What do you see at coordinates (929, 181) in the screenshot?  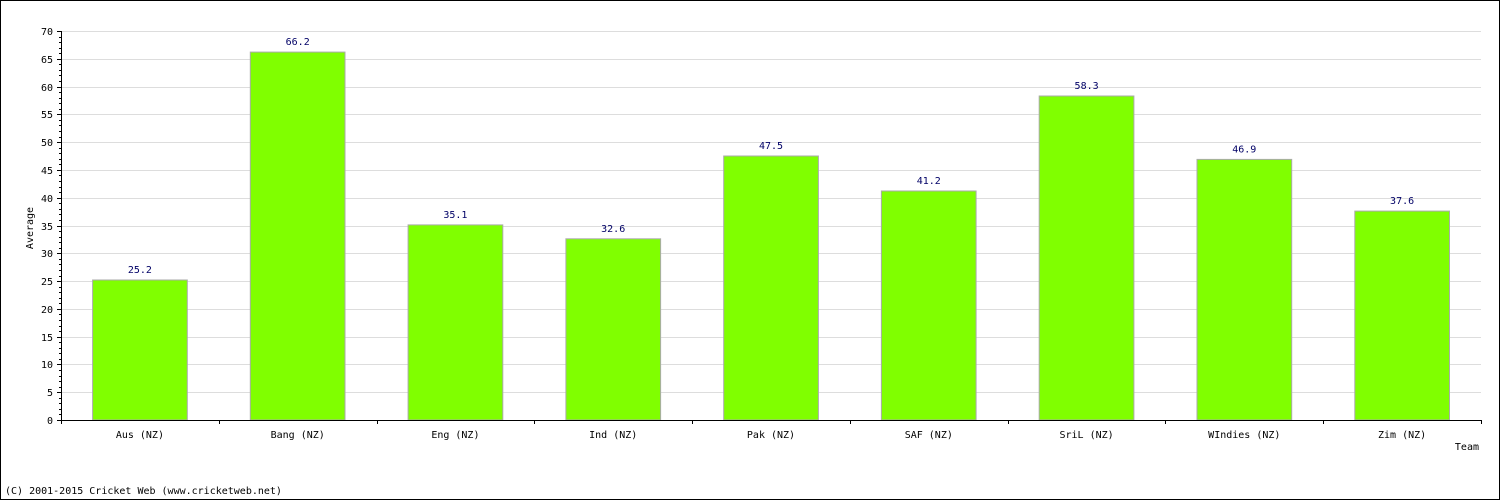 I see `data-label: 41.2` at bounding box center [929, 181].